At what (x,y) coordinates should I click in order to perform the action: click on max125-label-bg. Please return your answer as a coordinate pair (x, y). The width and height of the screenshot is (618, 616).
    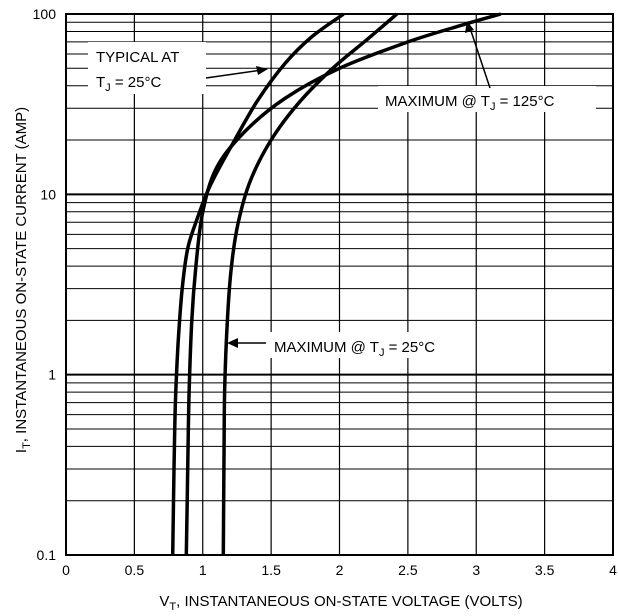
    Looking at the image, I should click on (487, 99).